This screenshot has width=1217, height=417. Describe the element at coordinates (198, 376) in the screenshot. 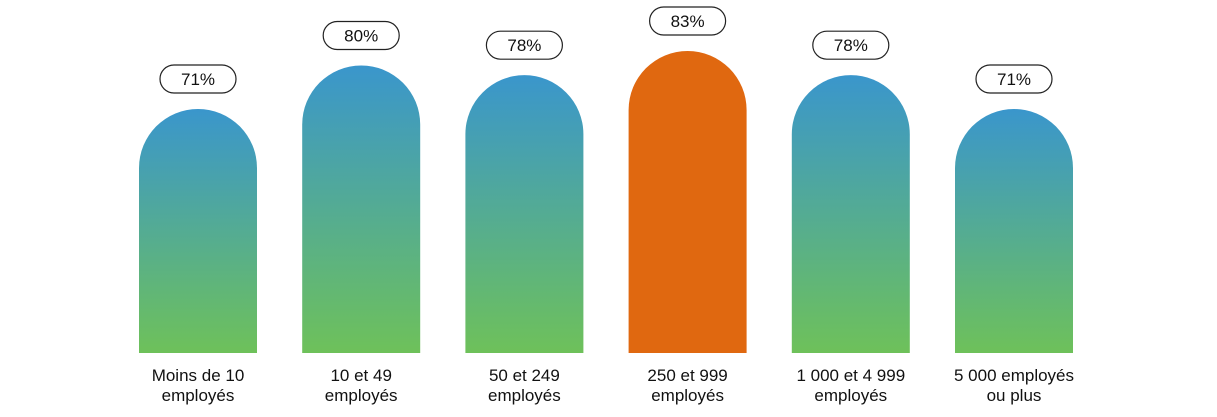

I see `category-label-line: Moins de 10` at that location.